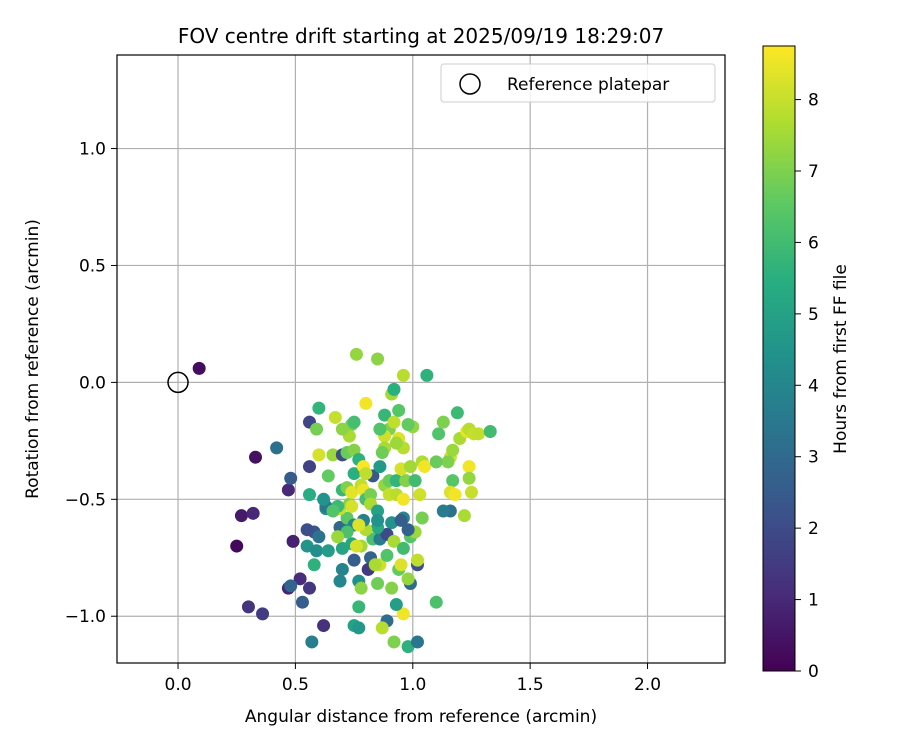 The height and width of the screenshot is (750, 900). I want to click on legend-box, so click(578, 83).